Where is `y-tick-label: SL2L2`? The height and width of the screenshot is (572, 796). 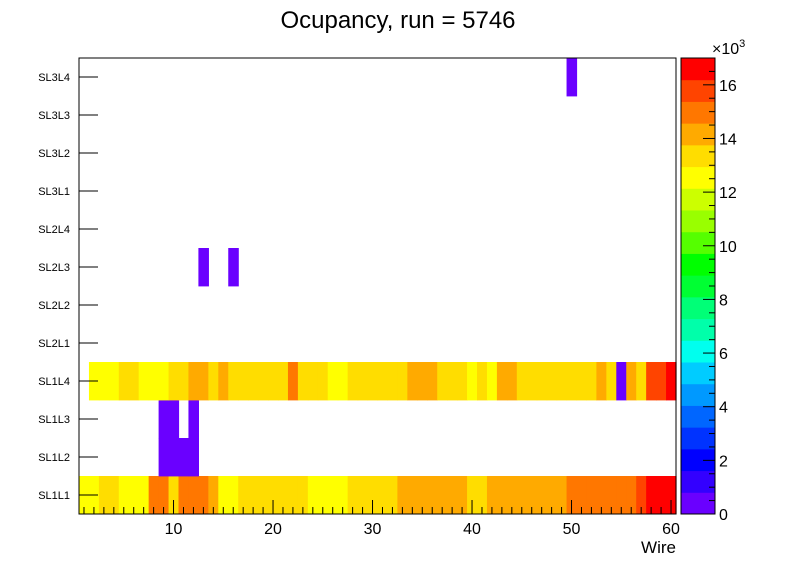 y-tick-label: SL2L2 is located at coordinates (54, 306).